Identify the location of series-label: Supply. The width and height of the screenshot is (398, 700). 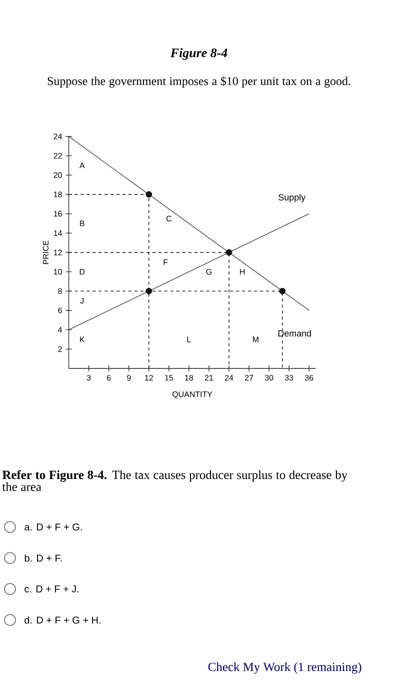
(292, 198).